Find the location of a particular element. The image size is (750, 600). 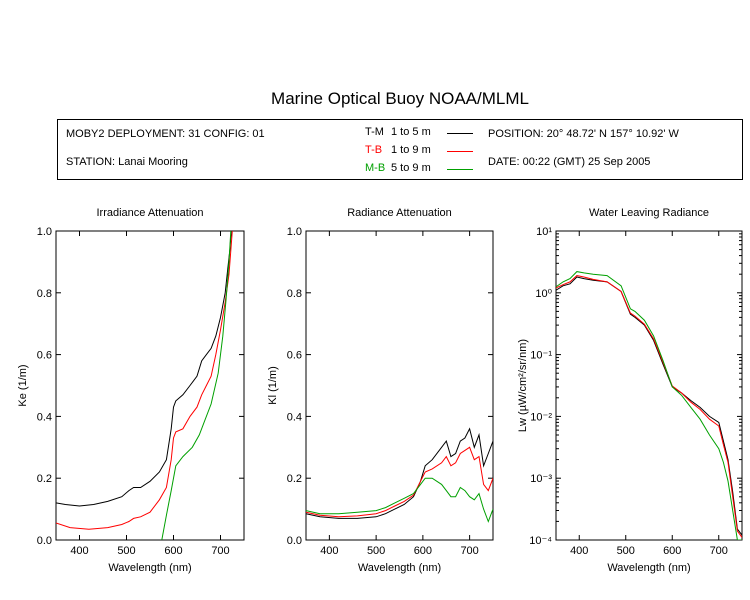

chart-title: Irradiance Attenuation is located at coordinates (149, 213).